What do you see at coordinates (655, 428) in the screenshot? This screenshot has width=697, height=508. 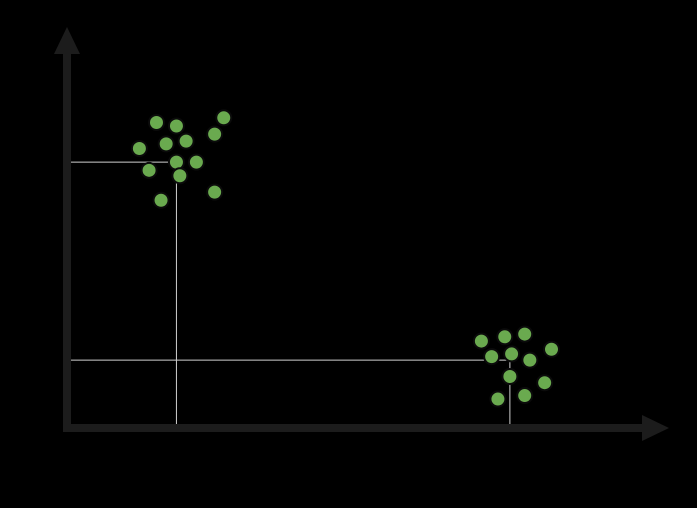 I see `x-axis-arrowhead` at bounding box center [655, 428].